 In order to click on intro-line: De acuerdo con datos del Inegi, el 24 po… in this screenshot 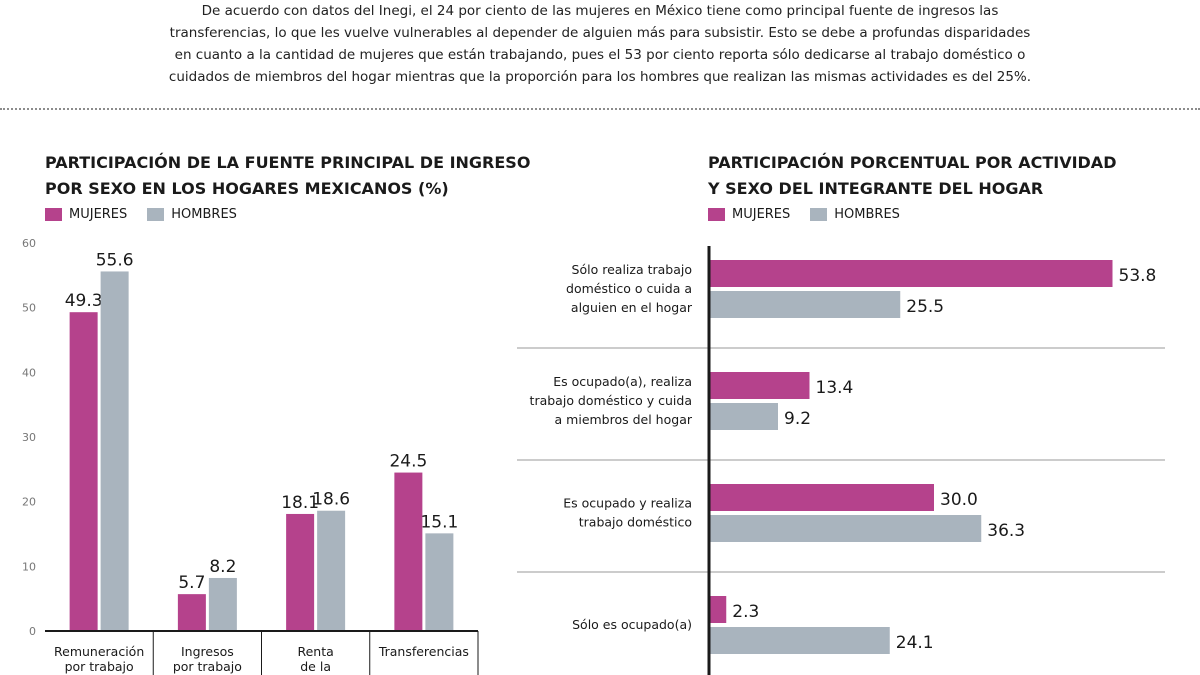, I will do `click(600, 11)`.